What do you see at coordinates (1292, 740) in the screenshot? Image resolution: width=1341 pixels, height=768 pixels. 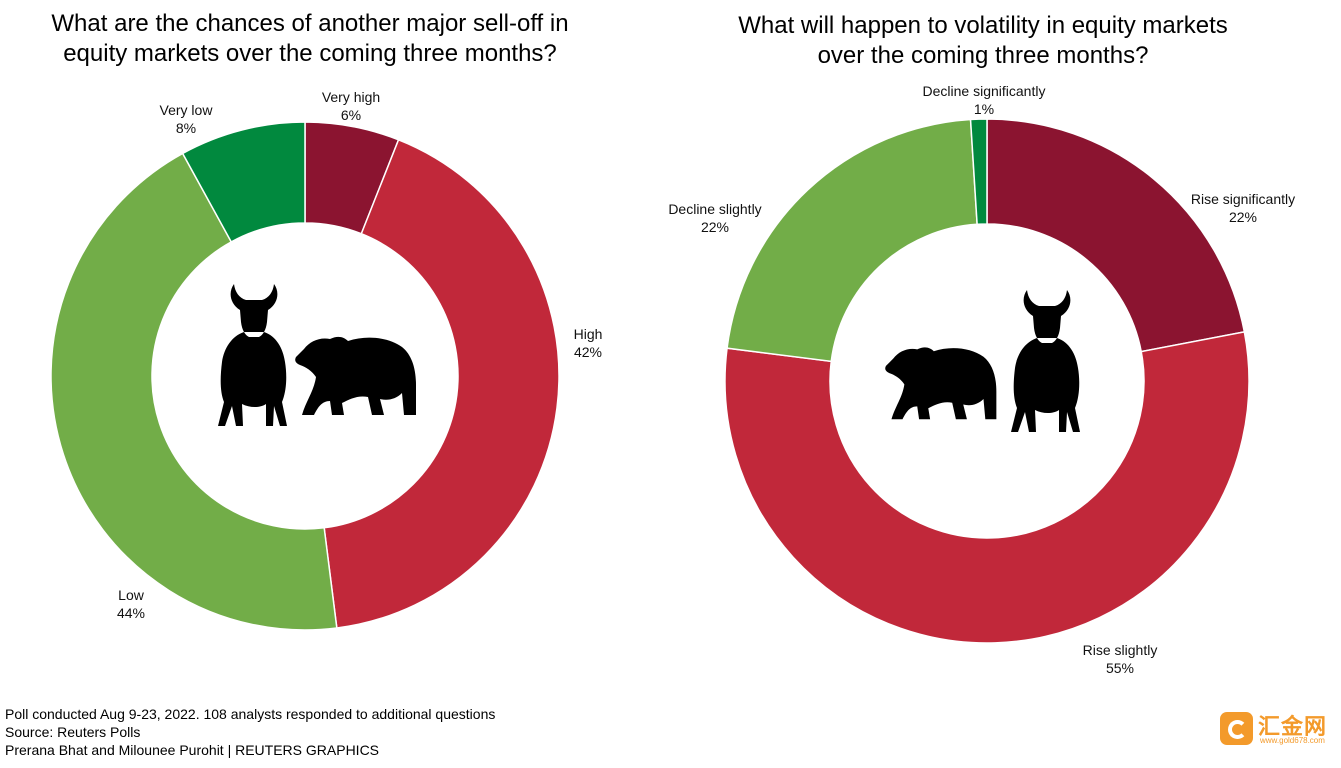 I see `watermark-url: www.gold678.com` at bounding box center [1292, 740].